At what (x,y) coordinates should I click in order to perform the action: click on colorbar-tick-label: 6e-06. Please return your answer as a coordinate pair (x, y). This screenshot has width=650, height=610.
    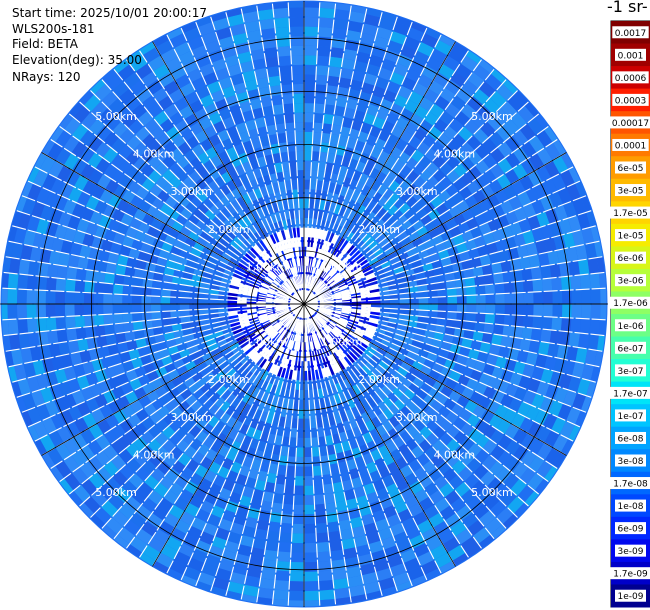
    Looking at the image, I should click on (631, 259).